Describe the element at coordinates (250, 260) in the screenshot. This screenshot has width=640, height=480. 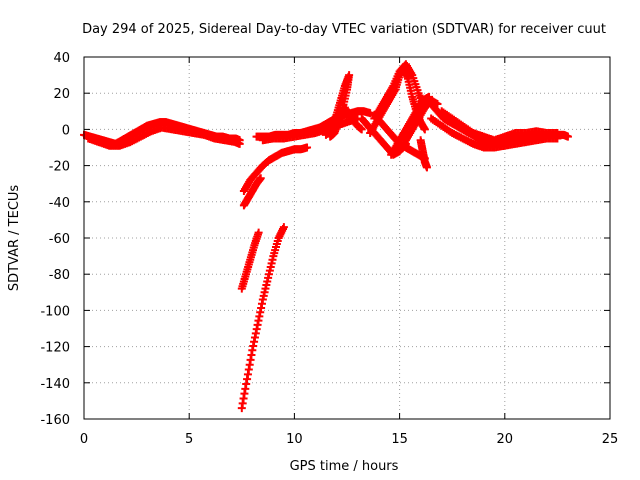
I see `series-line-mid-steep` at that location.